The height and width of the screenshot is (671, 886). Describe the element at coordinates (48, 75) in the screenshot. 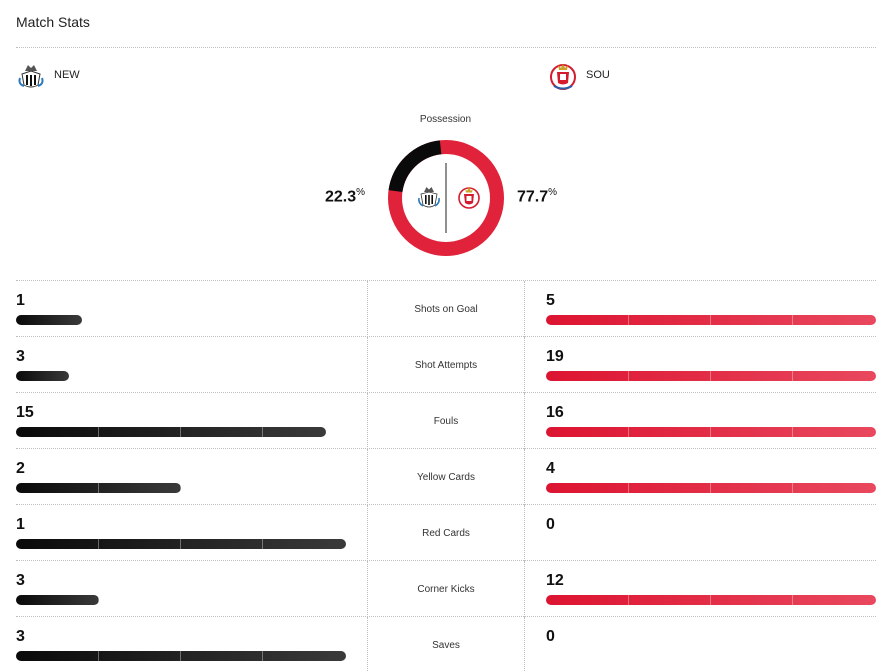

I see `home-team: NEW` at that location.